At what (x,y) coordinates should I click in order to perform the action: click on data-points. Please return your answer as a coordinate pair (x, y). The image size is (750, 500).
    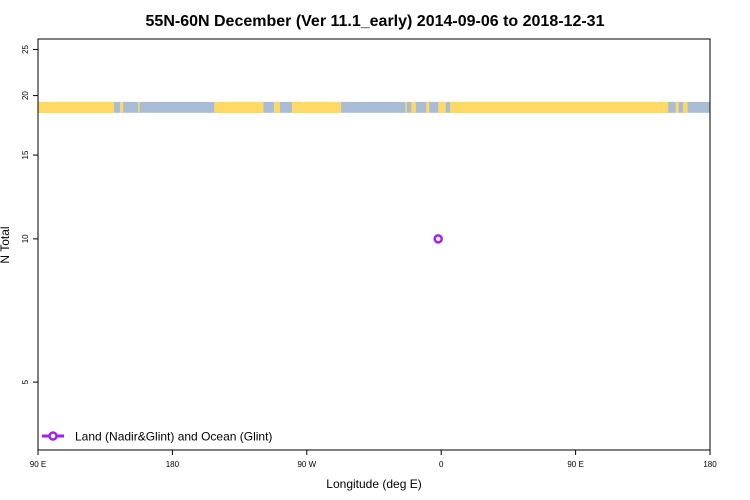
    Looking at the image, I should click on (438, 239).